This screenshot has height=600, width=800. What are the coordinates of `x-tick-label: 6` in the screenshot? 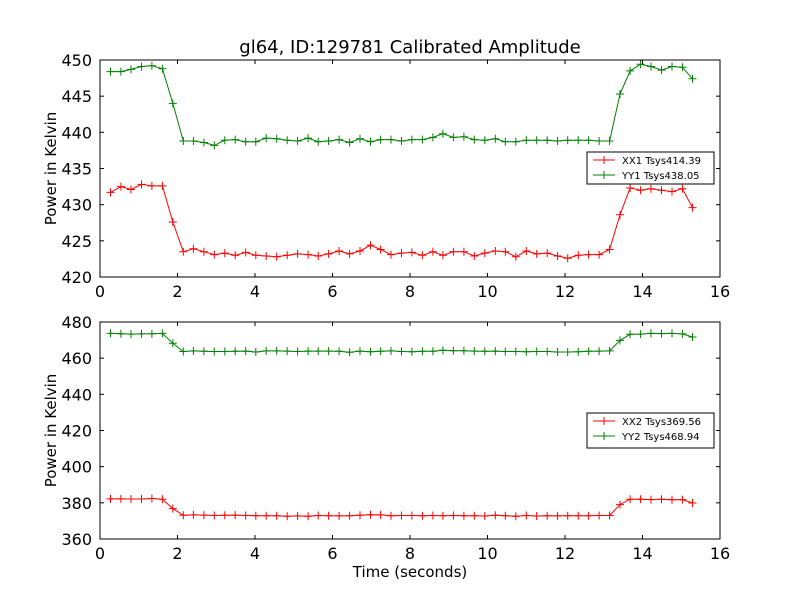 It's located at (332, 291).